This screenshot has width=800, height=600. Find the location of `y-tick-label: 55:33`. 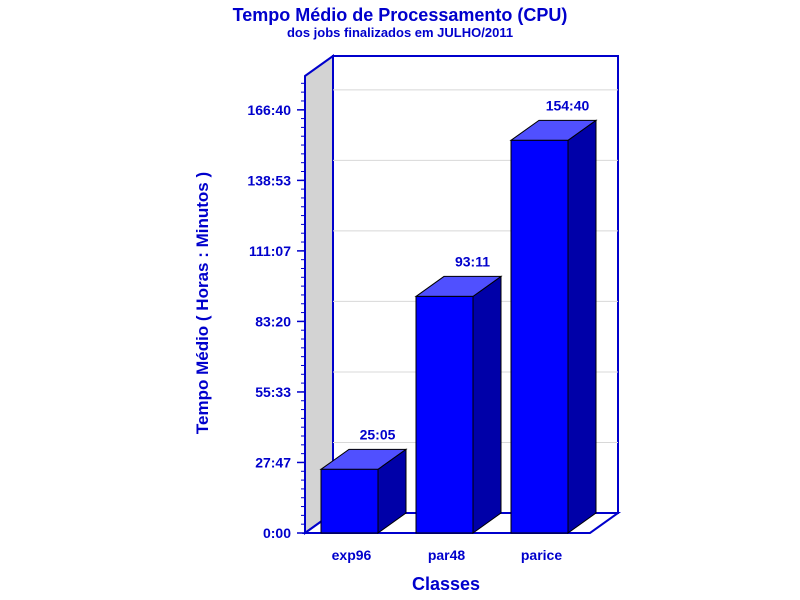

y-tick-label: 55:33 is located at coordinates (273, 392).